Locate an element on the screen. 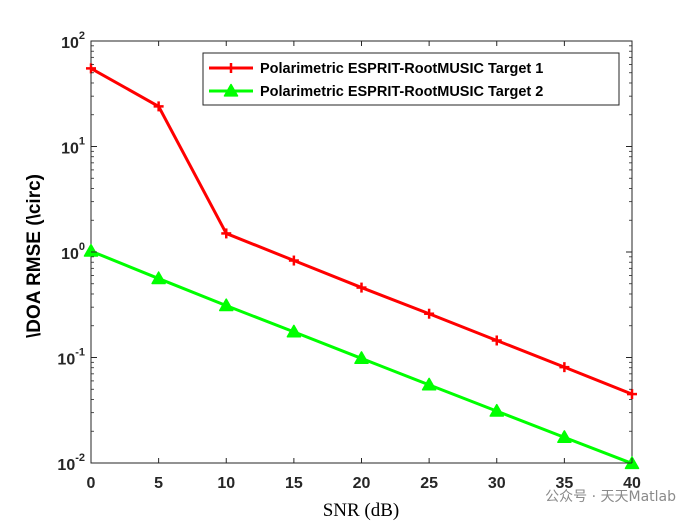 The image size is (700, 525). y-tick-label: 10² is located at coordinates (73, 41).